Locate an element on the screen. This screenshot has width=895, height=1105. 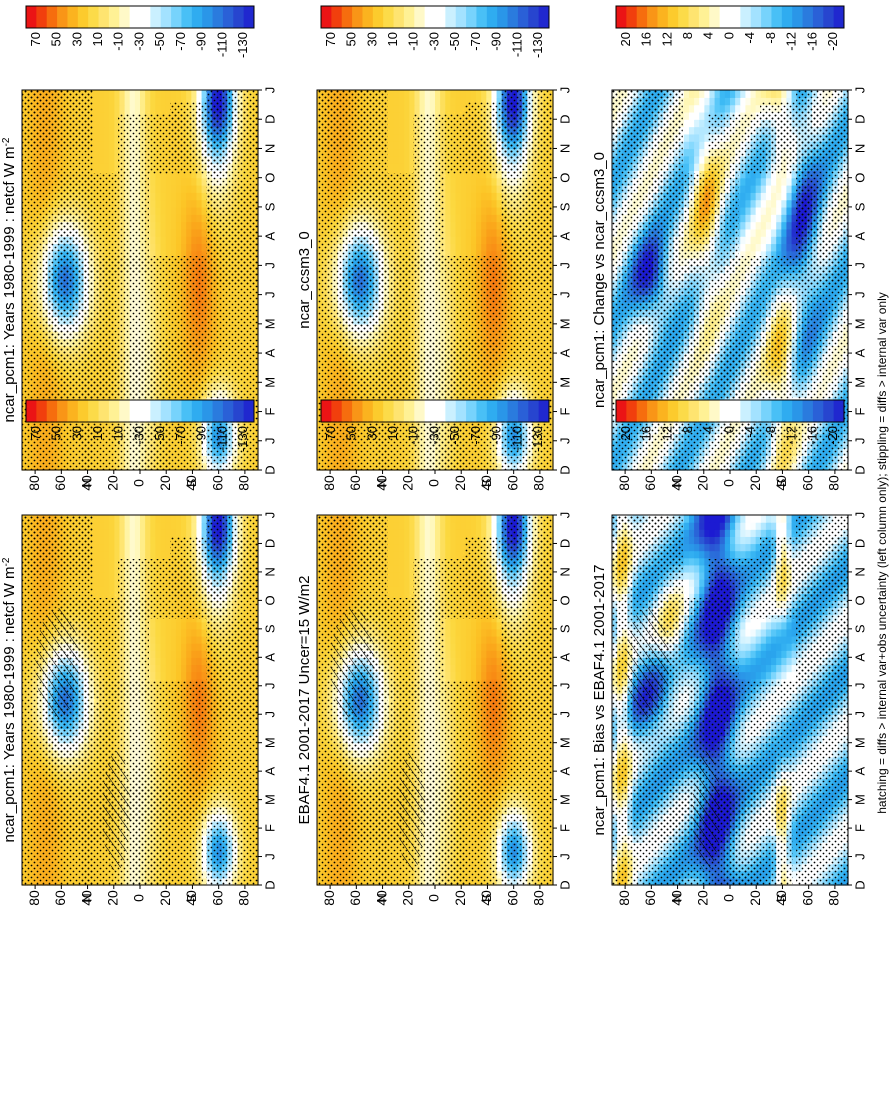
month-label: A is located at coordinates (564, 235).